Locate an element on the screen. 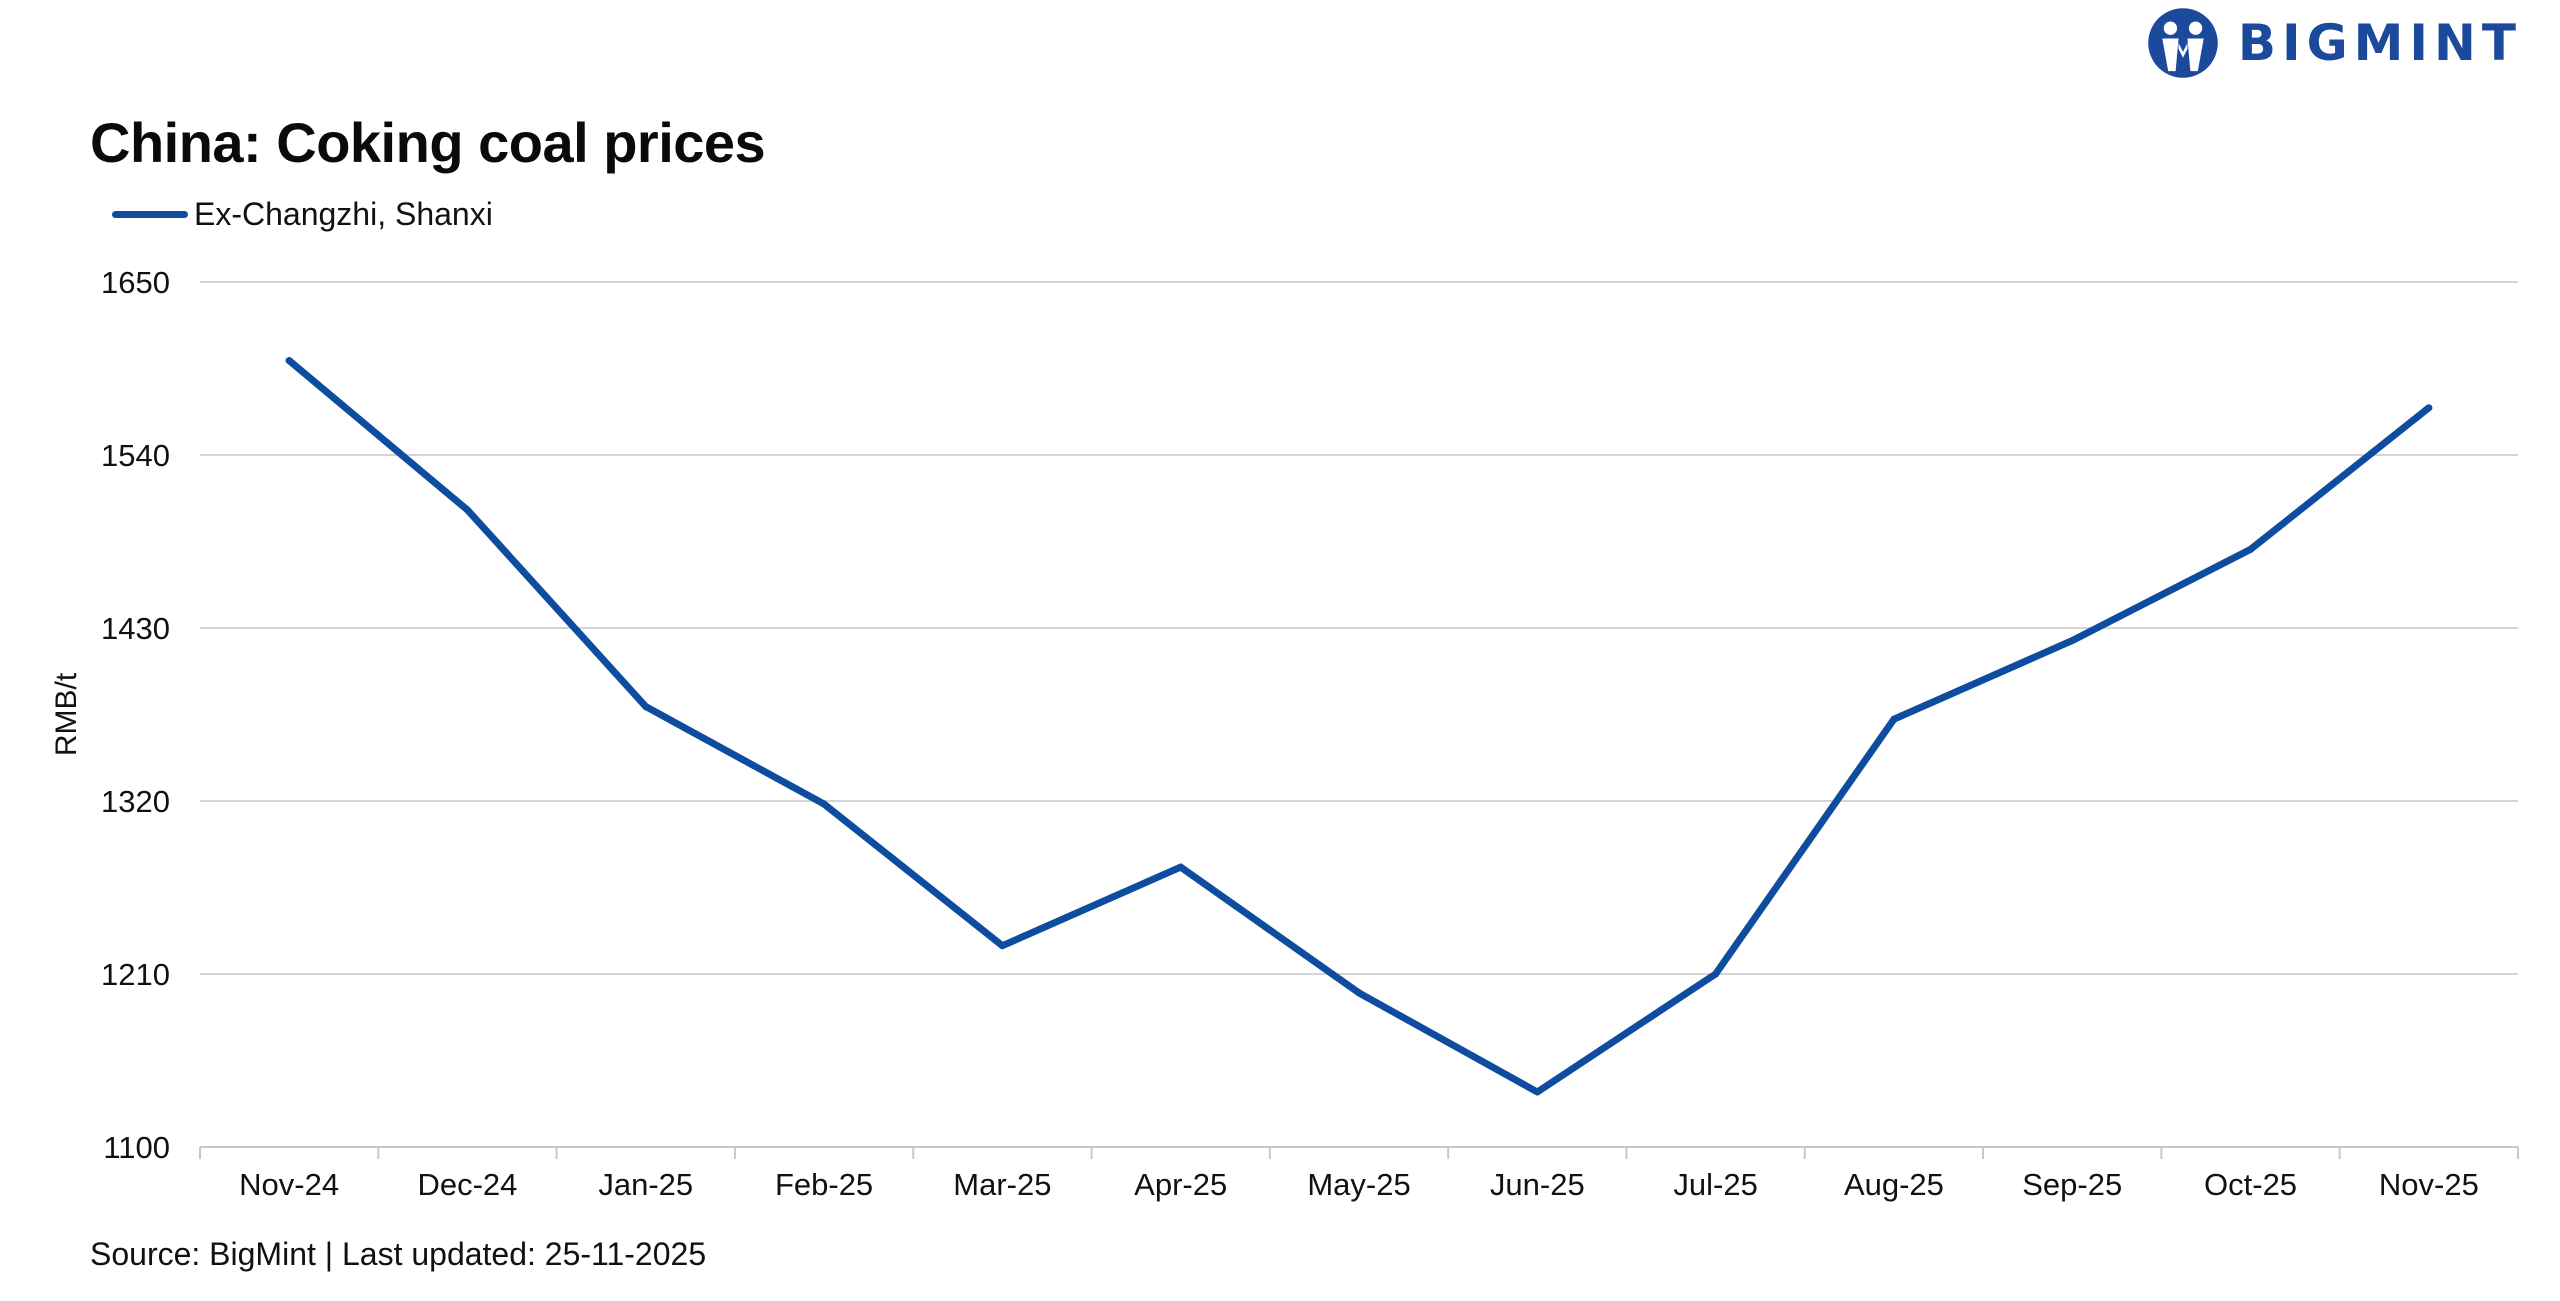 The image size is (2560, 1301). x-tick-label: Apr-25 is located at coordinates (1180, 1184).